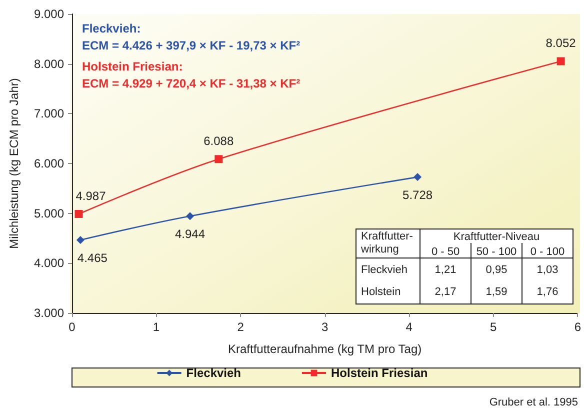 The width and height of the screenshot is (584, 414). Describe the element at coordinates (381, 292) in the screenshot. I see `annotation: Holstein` at that location.